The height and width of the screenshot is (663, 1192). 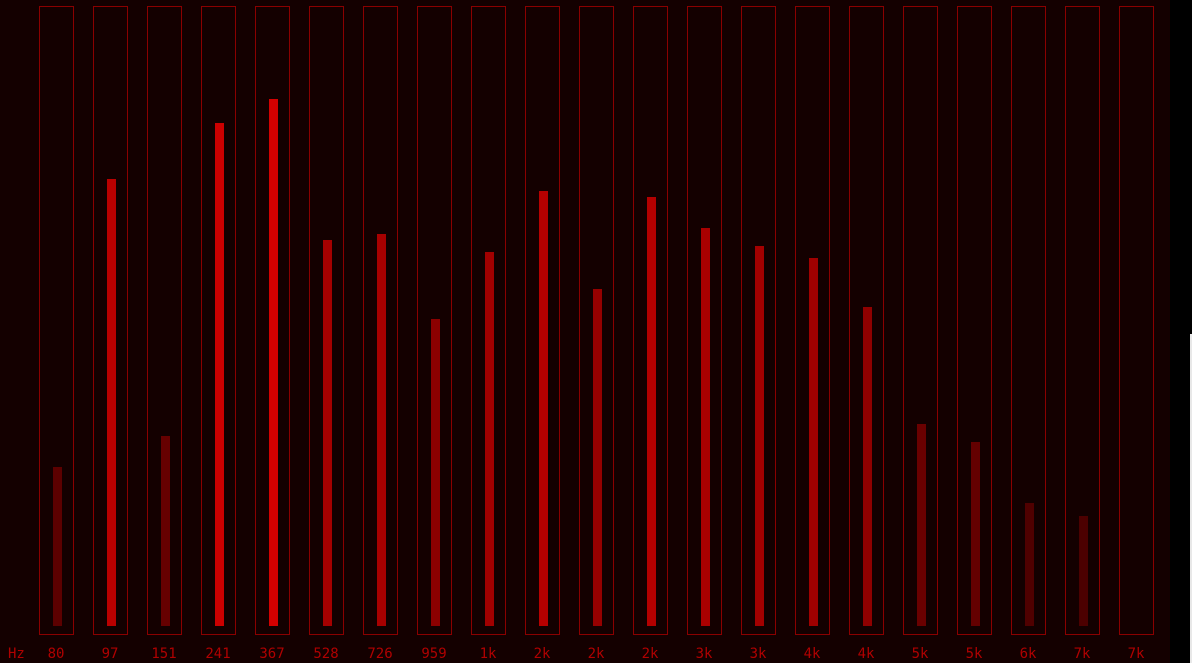 I want to click on frequency-label: 151, so click(x=164, y=654).